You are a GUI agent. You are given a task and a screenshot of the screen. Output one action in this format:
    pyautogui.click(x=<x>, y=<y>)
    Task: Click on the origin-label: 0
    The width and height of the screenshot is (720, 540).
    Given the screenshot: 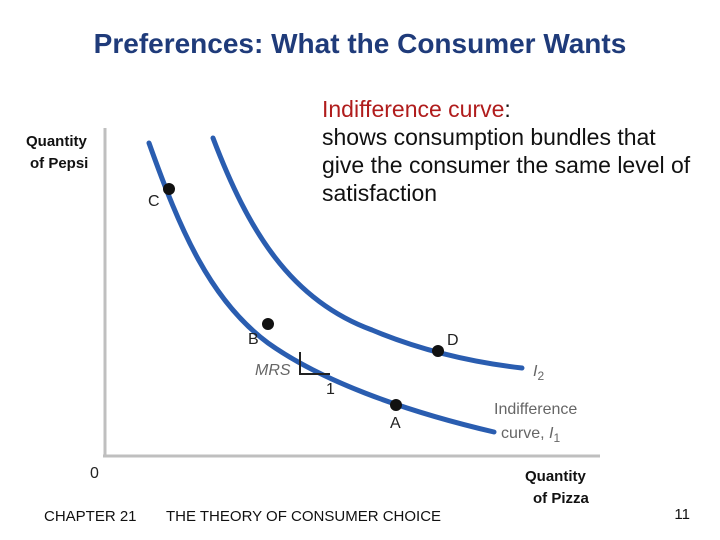 What is the action you would take?
    pyautogui.click(x=94, y=473)
    